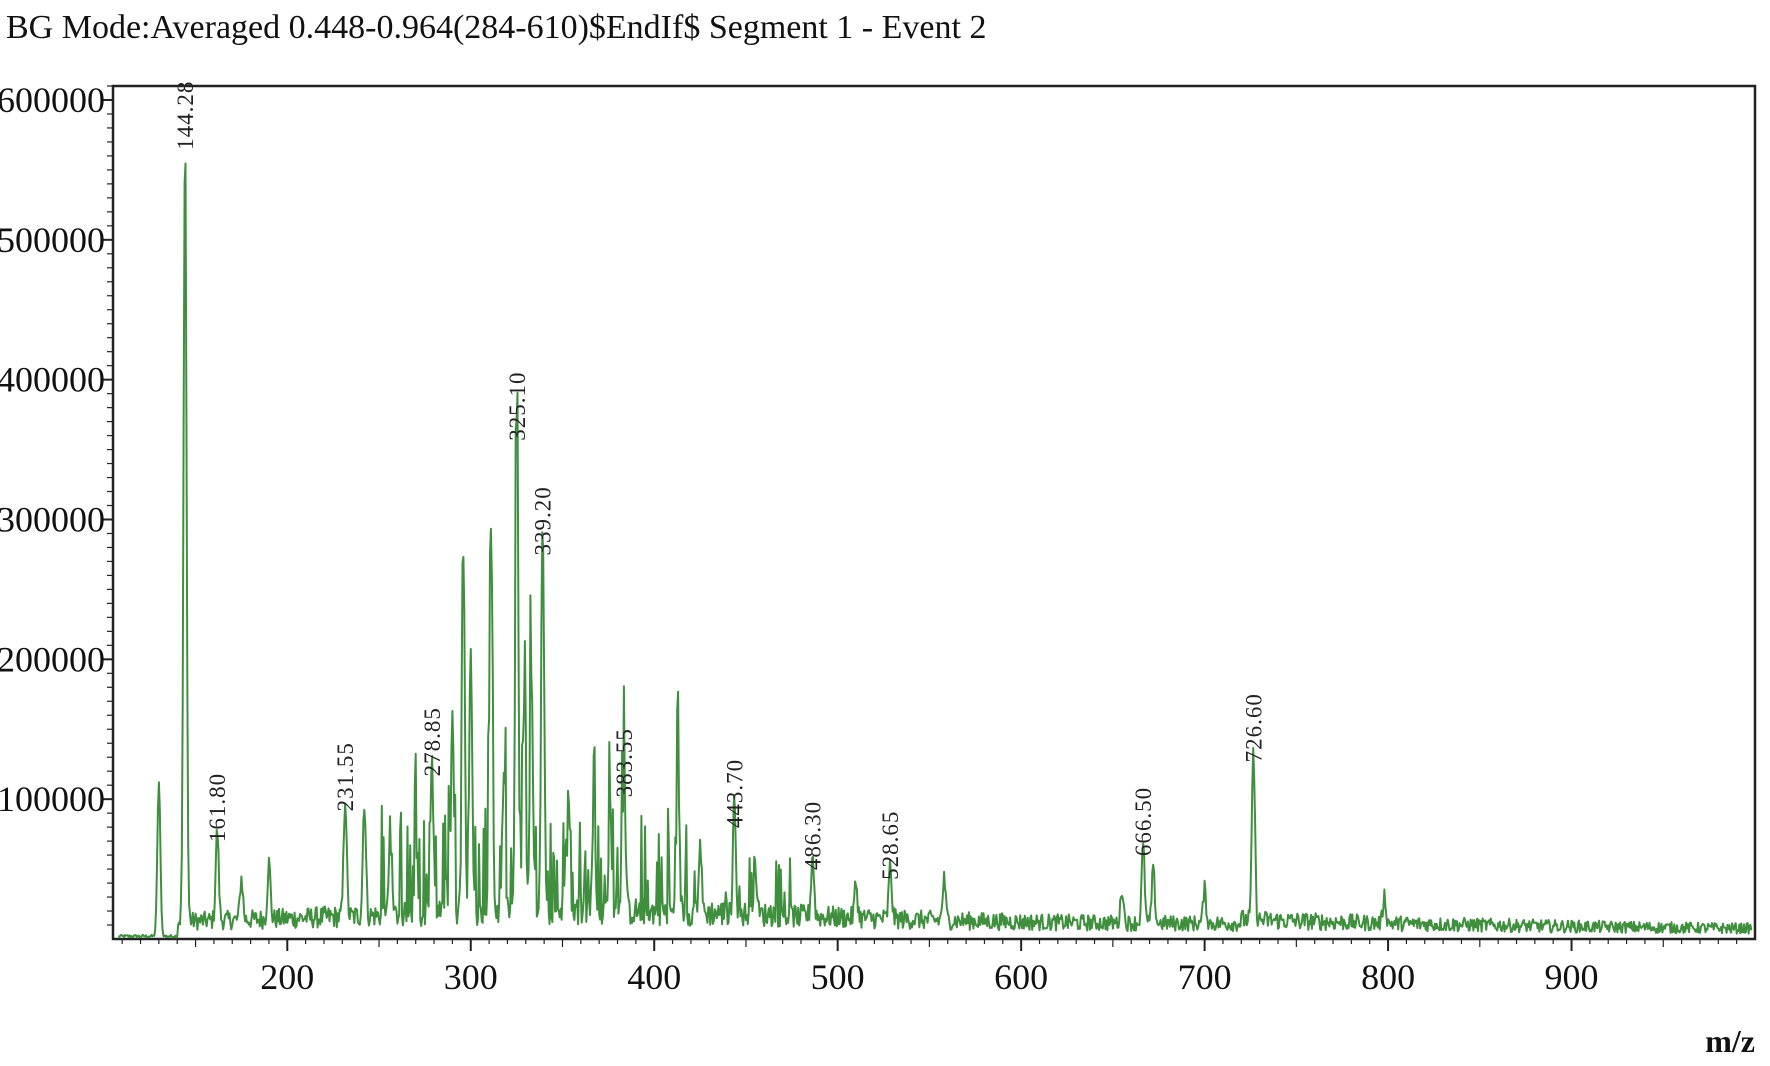  I want to click on peak-label: 325.10, so click(517, 406).